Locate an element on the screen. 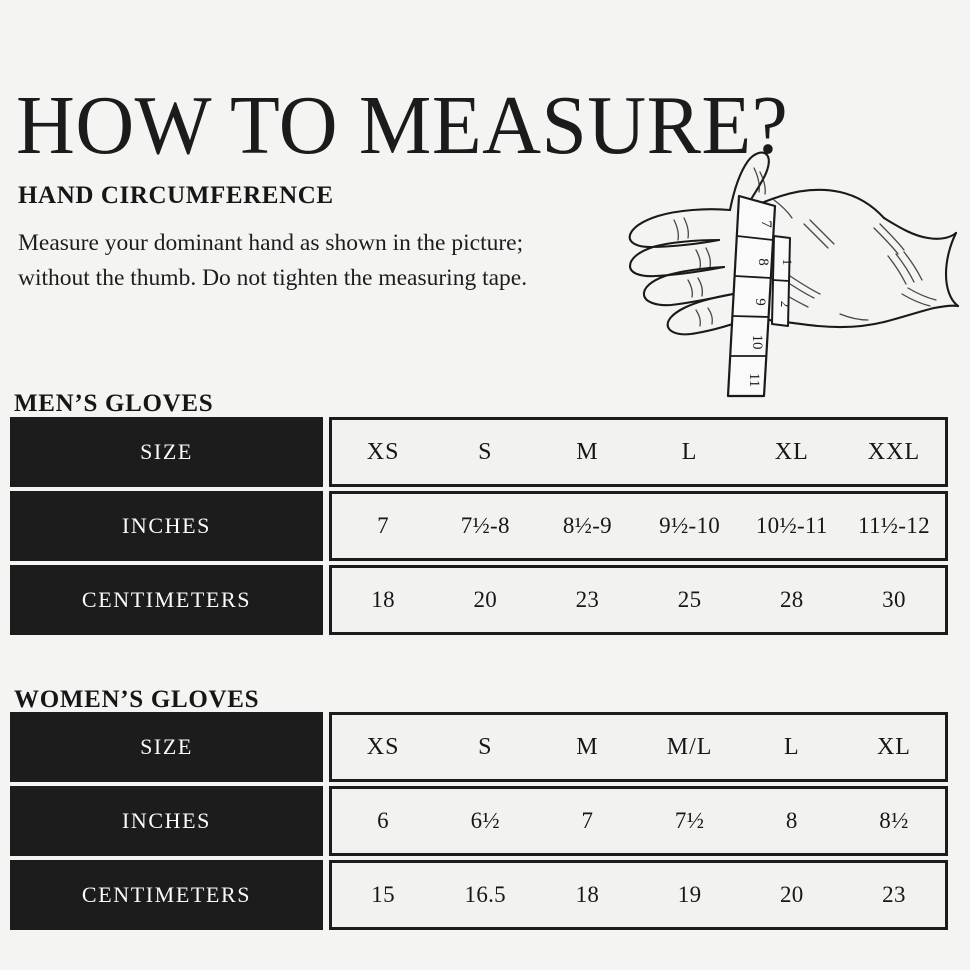 This screenshot has width=970, height=970. table-row-centimeters: CENTIMETERS 15 16.5 18 19 20 23 is located at coordinates (479, 895).